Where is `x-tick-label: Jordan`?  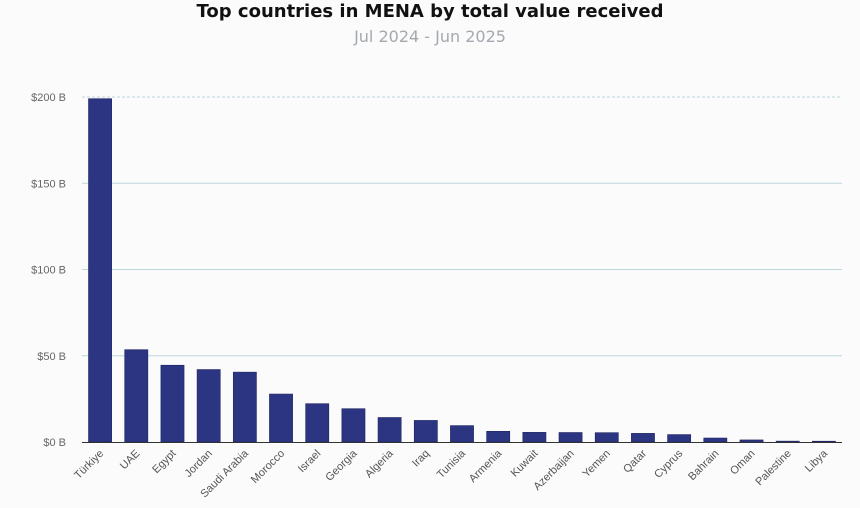
x-tick-label: Jordan is located at coordinates (199, 464).